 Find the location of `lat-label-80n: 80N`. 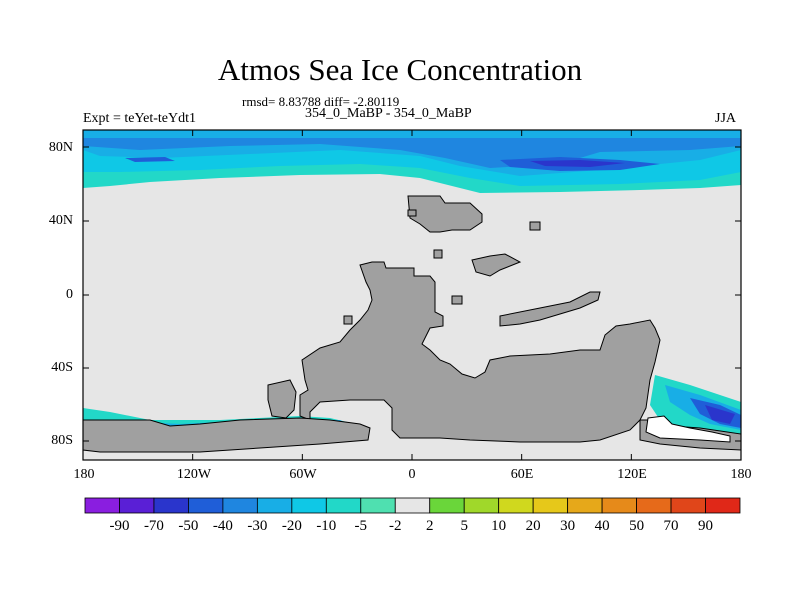

lat-label-80n: 80N is located at coordinates (60, 147).